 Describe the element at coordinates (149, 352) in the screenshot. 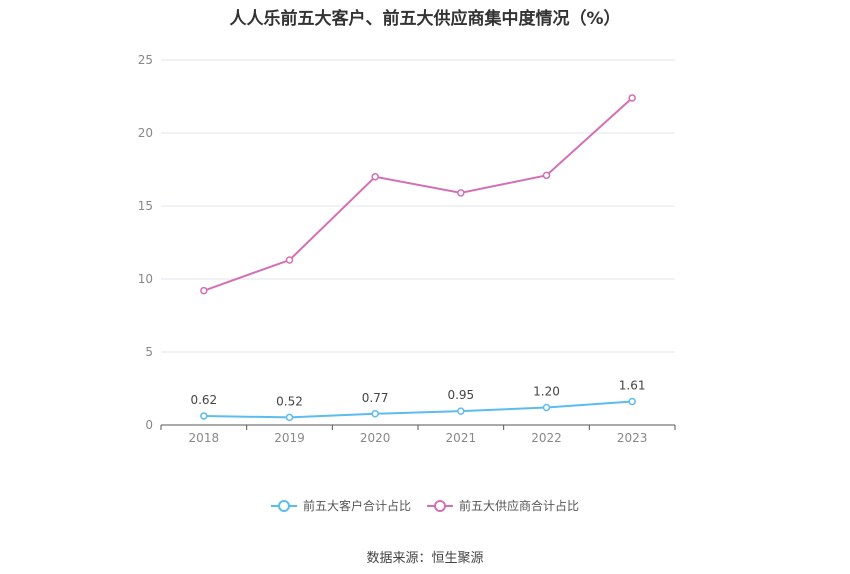

I see `y-tick-label: 5` at that location.